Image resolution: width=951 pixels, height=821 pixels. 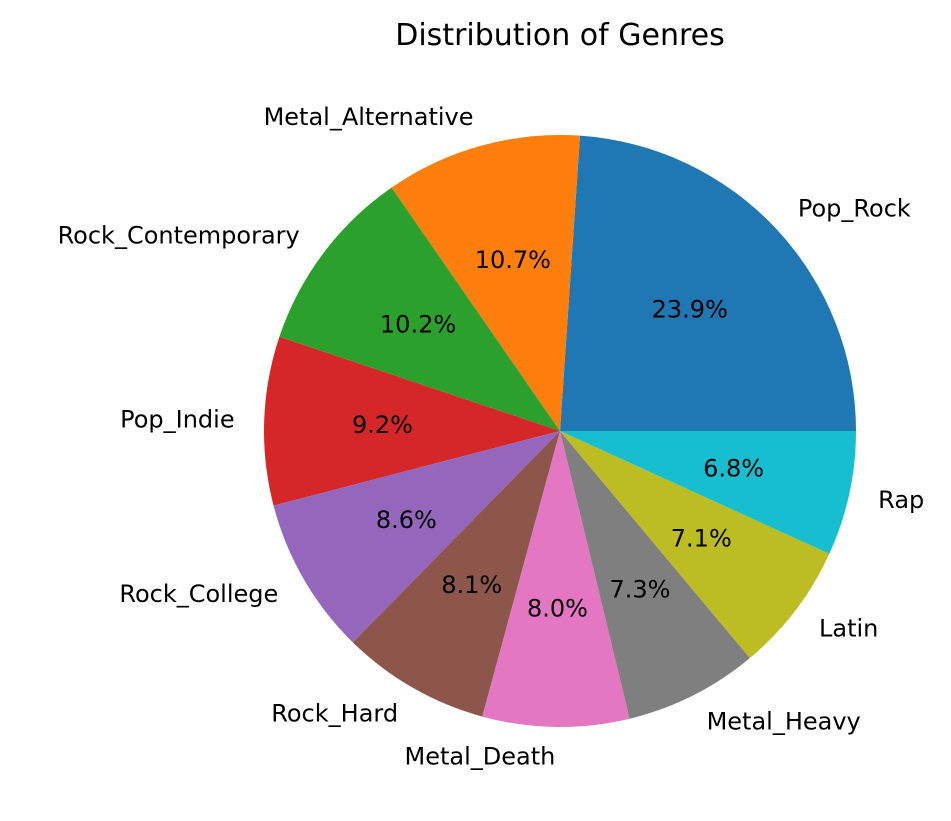 I want to click on pie-slice-latin, so click(x=695, y=545).